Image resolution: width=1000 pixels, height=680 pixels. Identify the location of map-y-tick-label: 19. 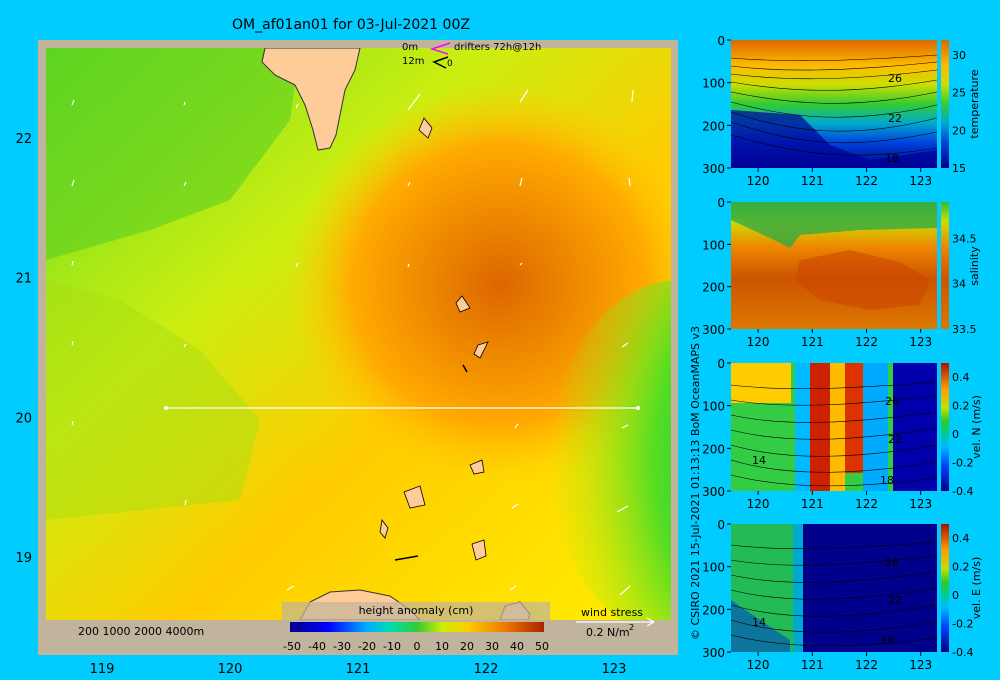
(23, 558).